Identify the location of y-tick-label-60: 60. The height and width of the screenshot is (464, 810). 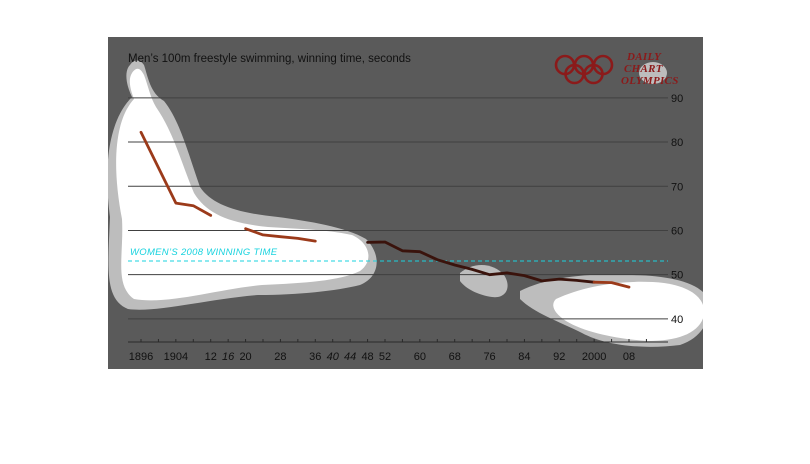
(677, 231).